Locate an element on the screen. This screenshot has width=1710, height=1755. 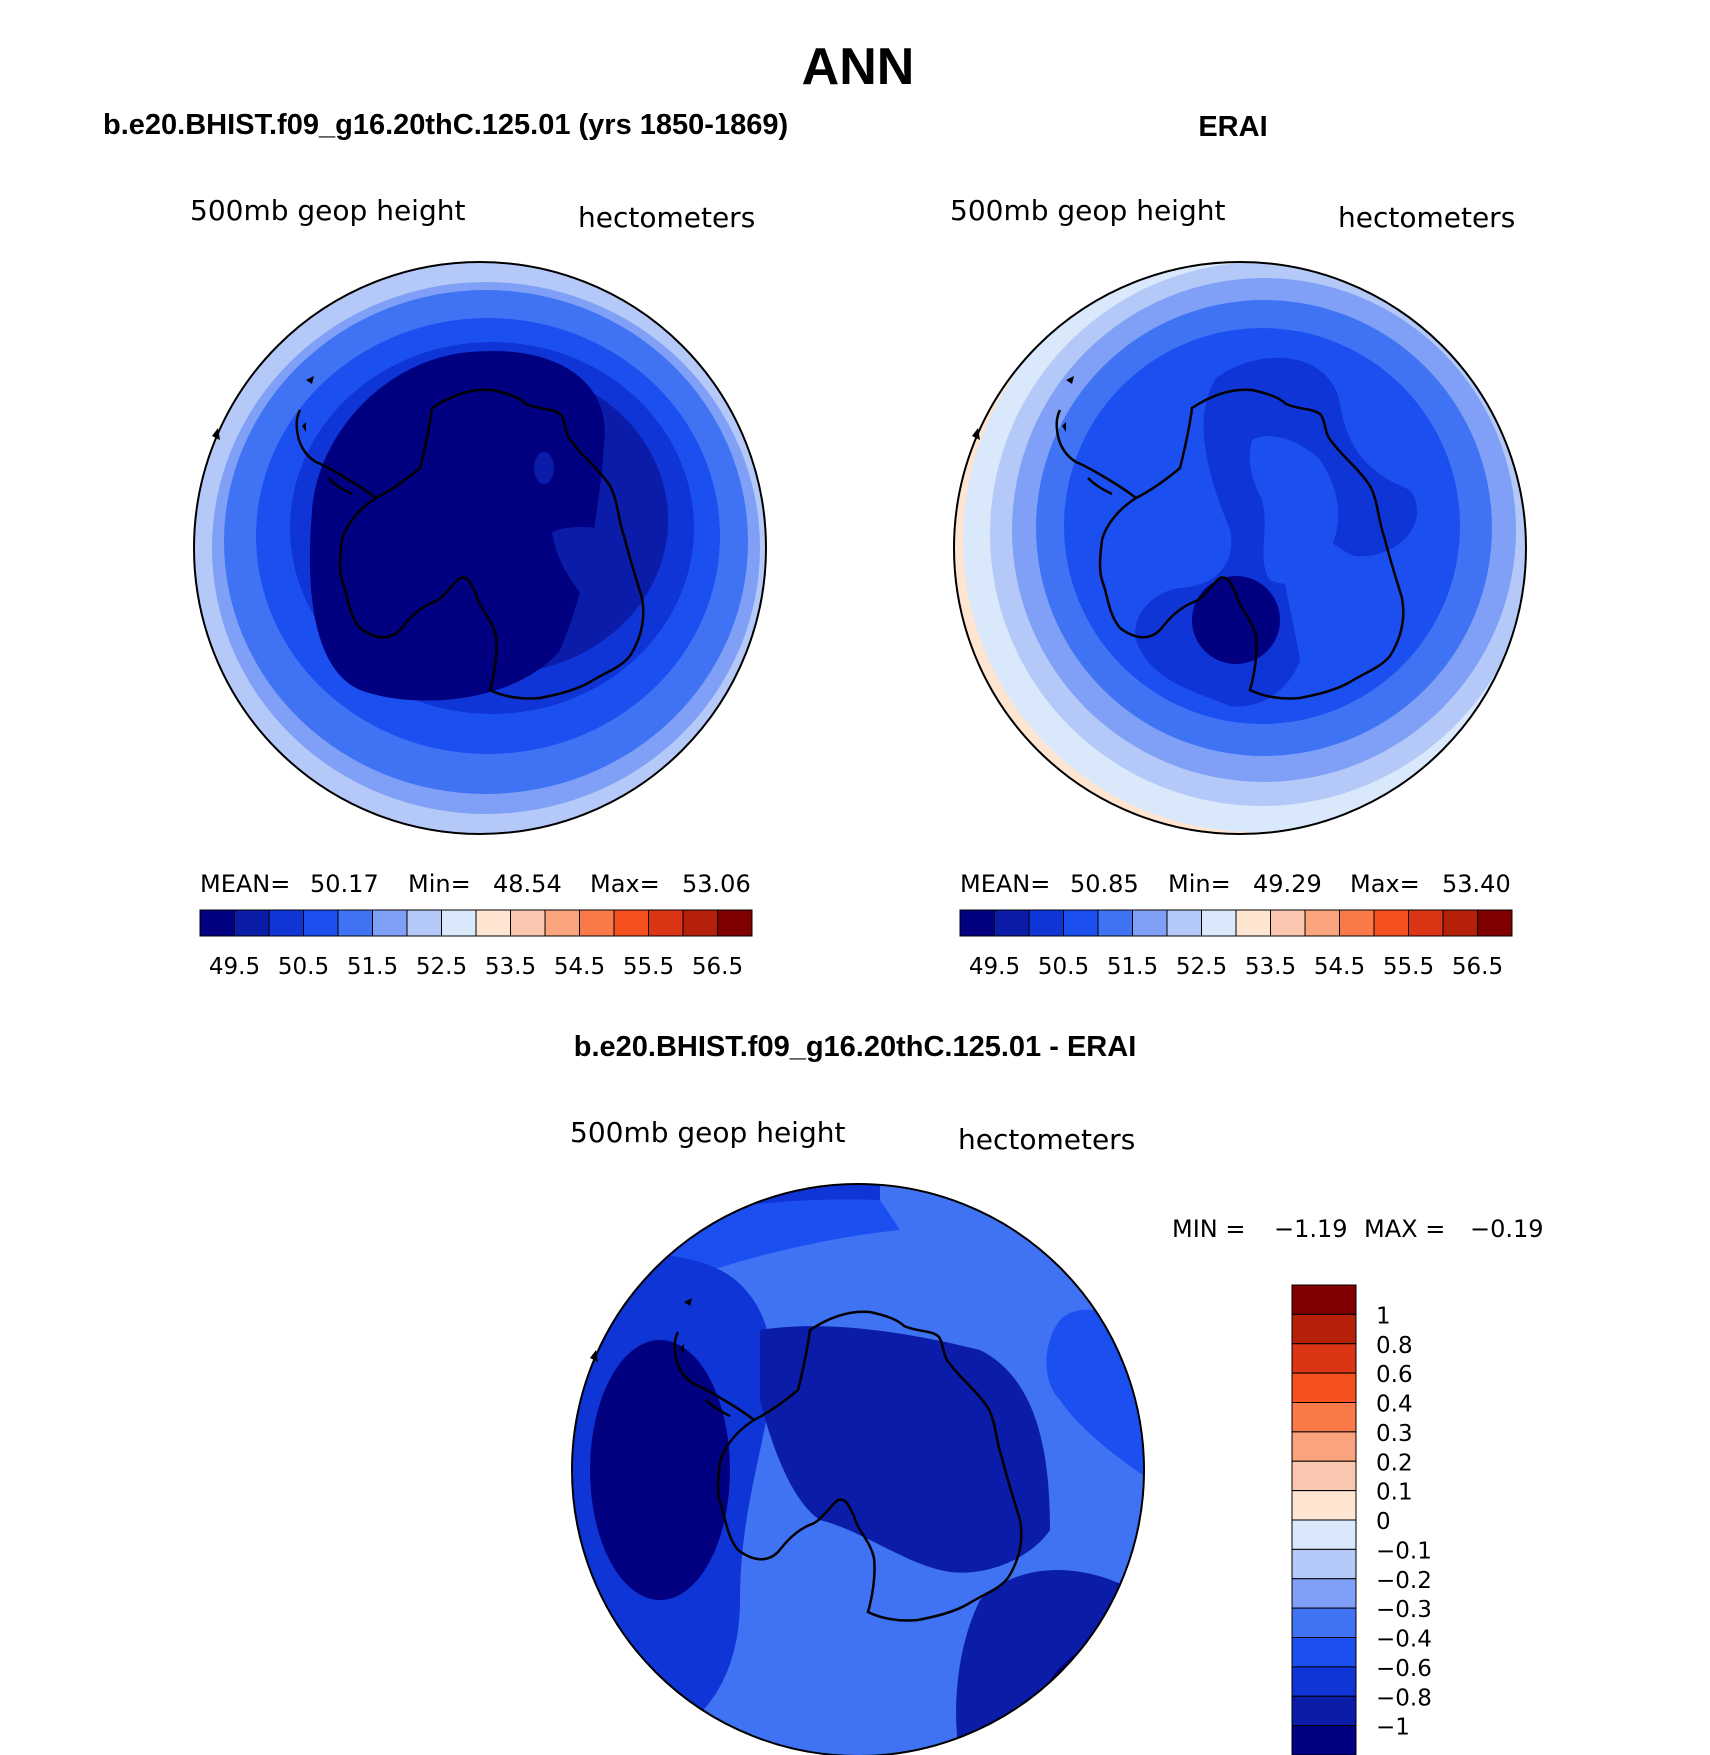
colorbar-c-tick-label: −0.2 is located at coordinates (1404, 1581).